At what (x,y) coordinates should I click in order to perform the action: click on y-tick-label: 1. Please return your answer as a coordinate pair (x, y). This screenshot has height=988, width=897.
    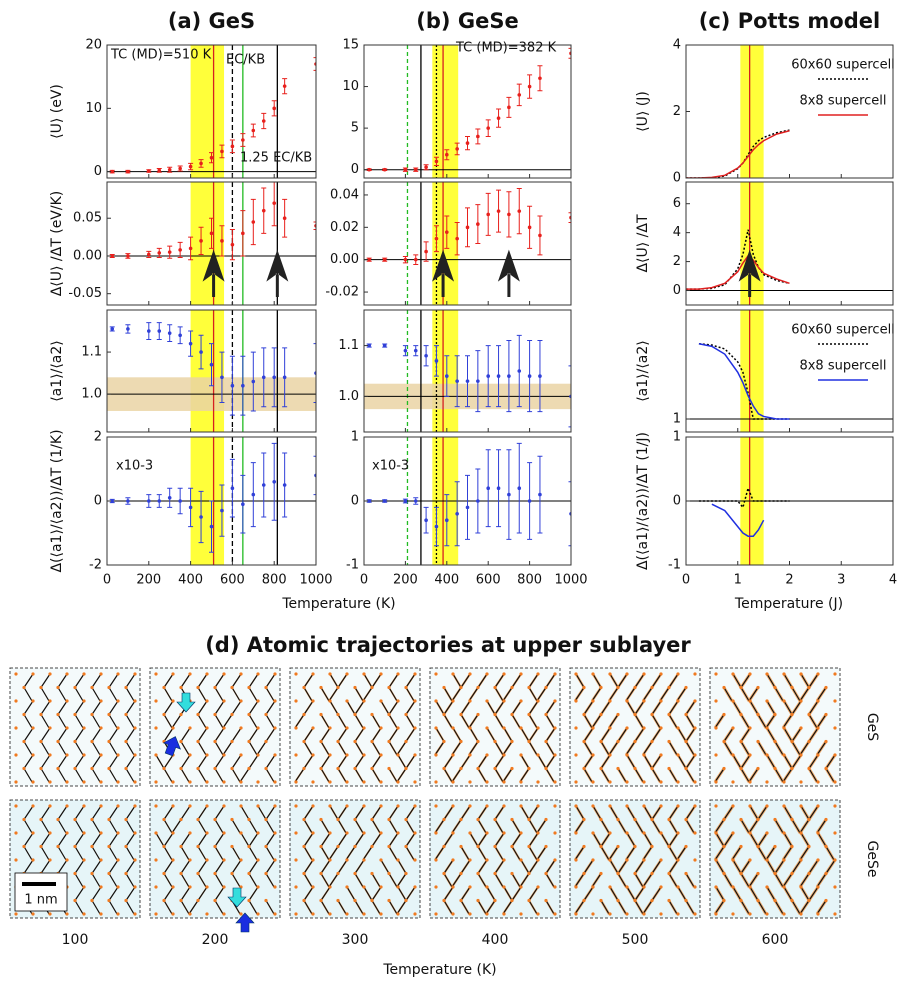
    Looking at the image, I should click on (677, 419).